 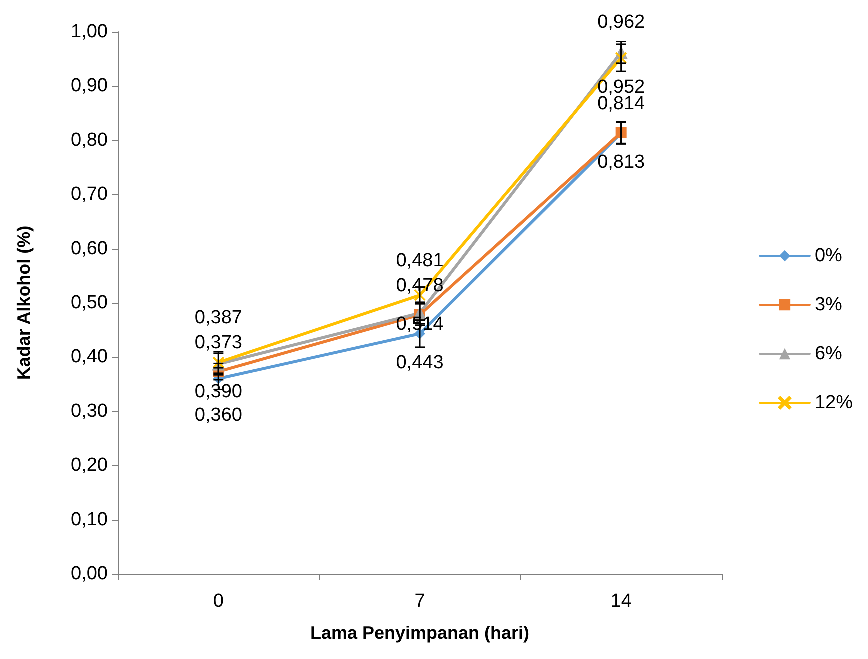 What do you see at coordinates (89, 249) in the screenshot?
I see `y-tick-label: 0,60` at bounding box center [89, 249].